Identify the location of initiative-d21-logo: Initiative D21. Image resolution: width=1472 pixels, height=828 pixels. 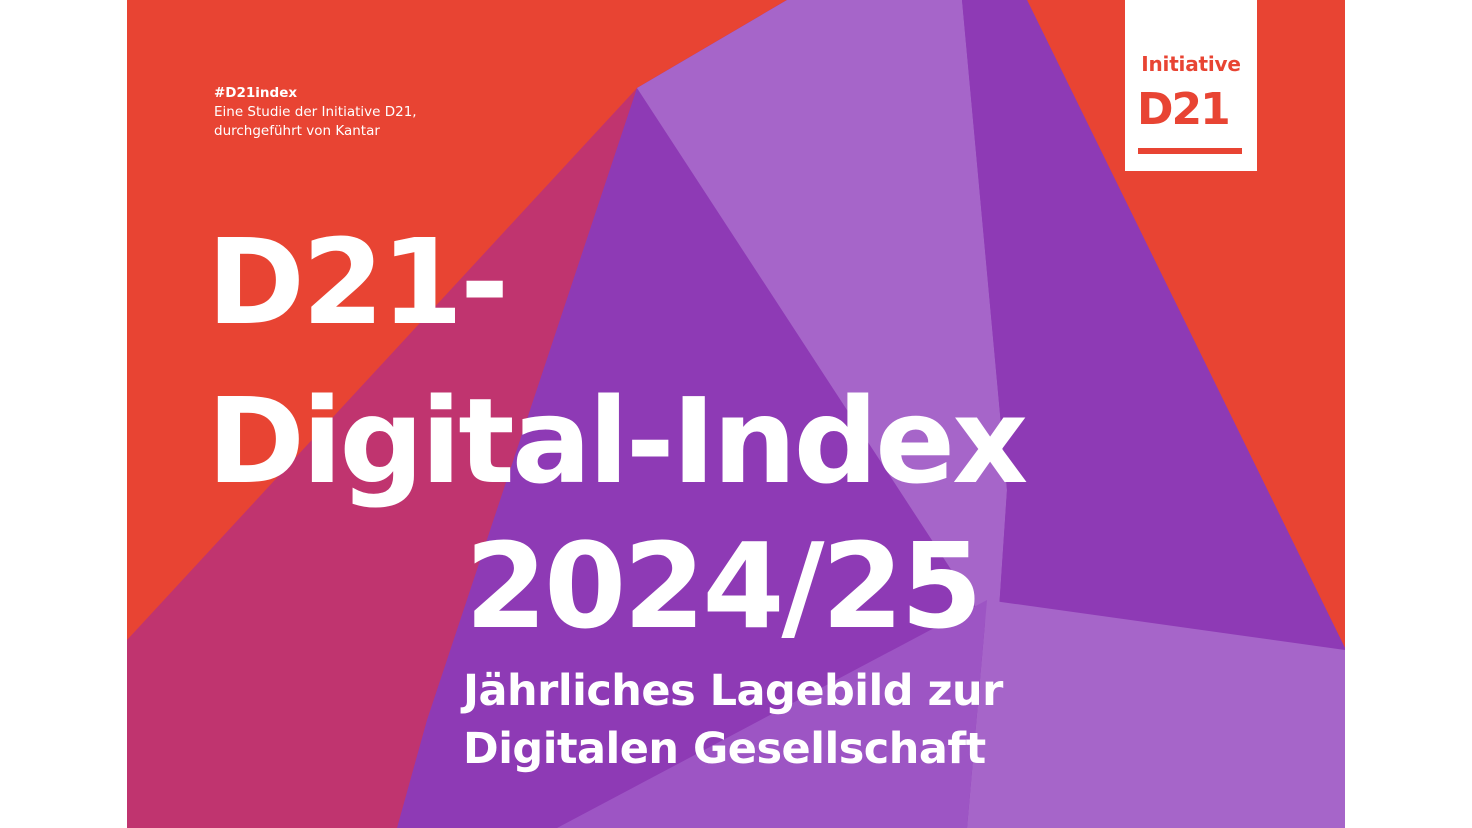
(1191, 85).